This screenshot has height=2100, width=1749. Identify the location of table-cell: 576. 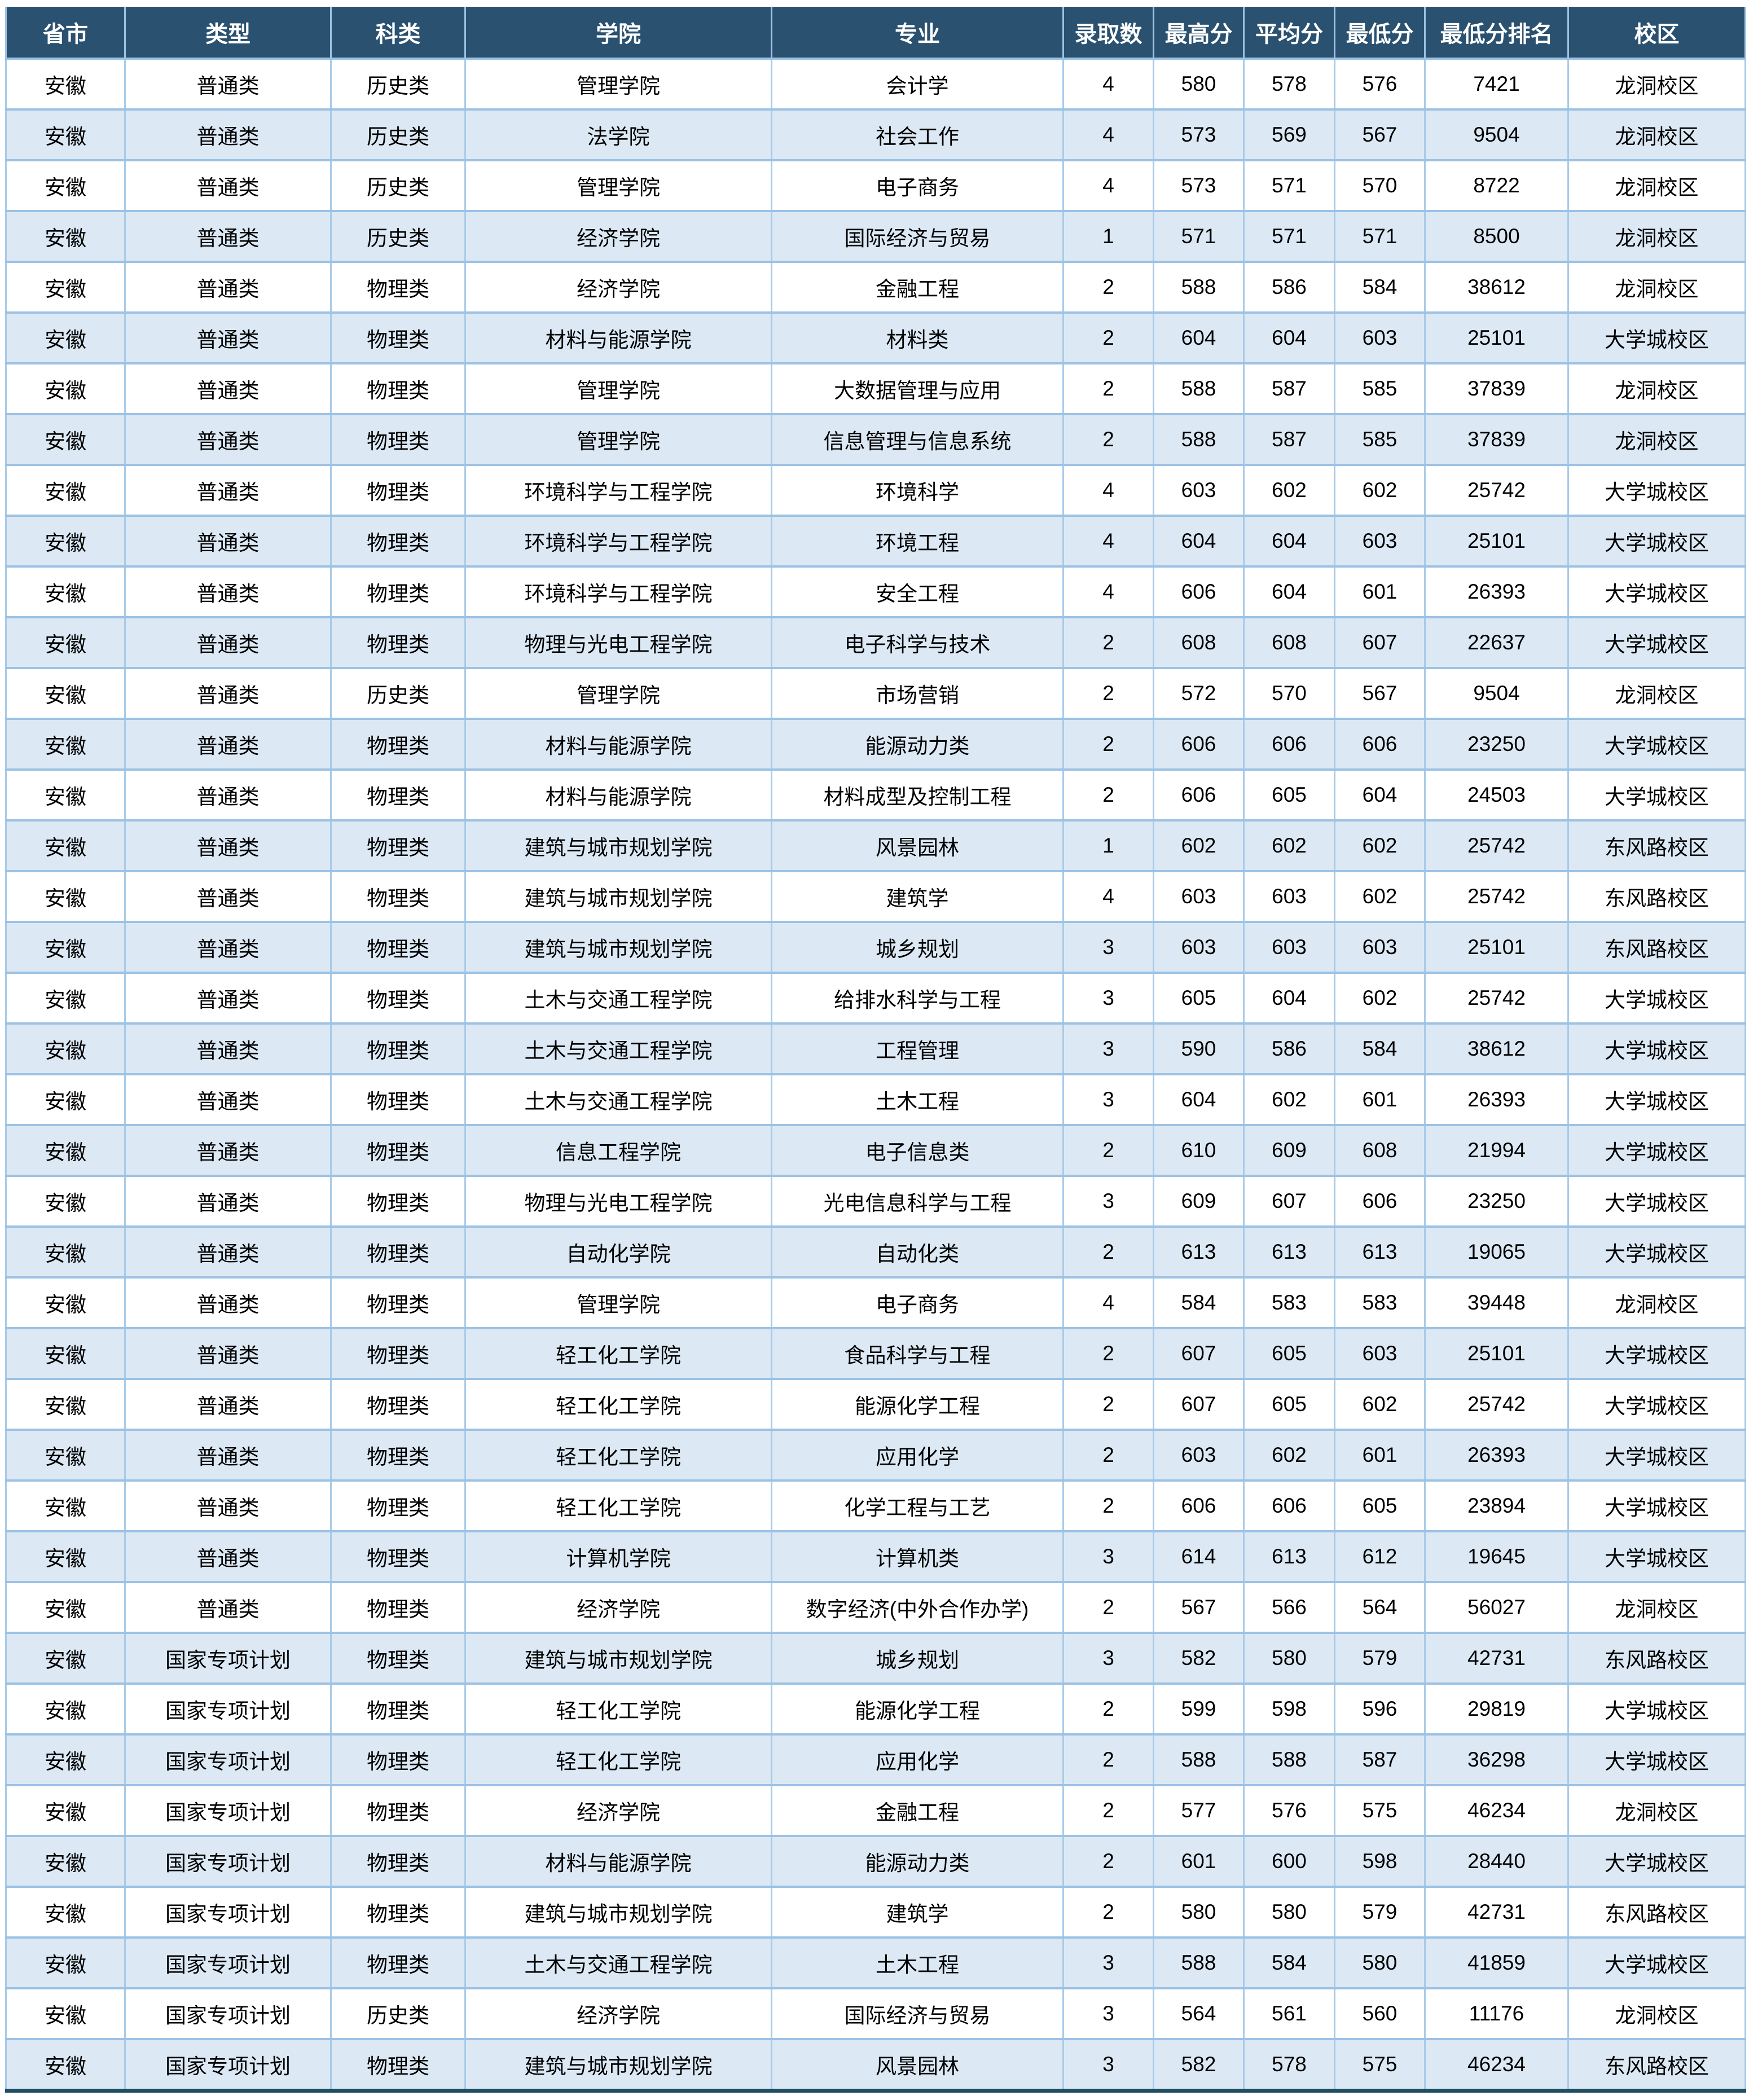
(1379, 84).